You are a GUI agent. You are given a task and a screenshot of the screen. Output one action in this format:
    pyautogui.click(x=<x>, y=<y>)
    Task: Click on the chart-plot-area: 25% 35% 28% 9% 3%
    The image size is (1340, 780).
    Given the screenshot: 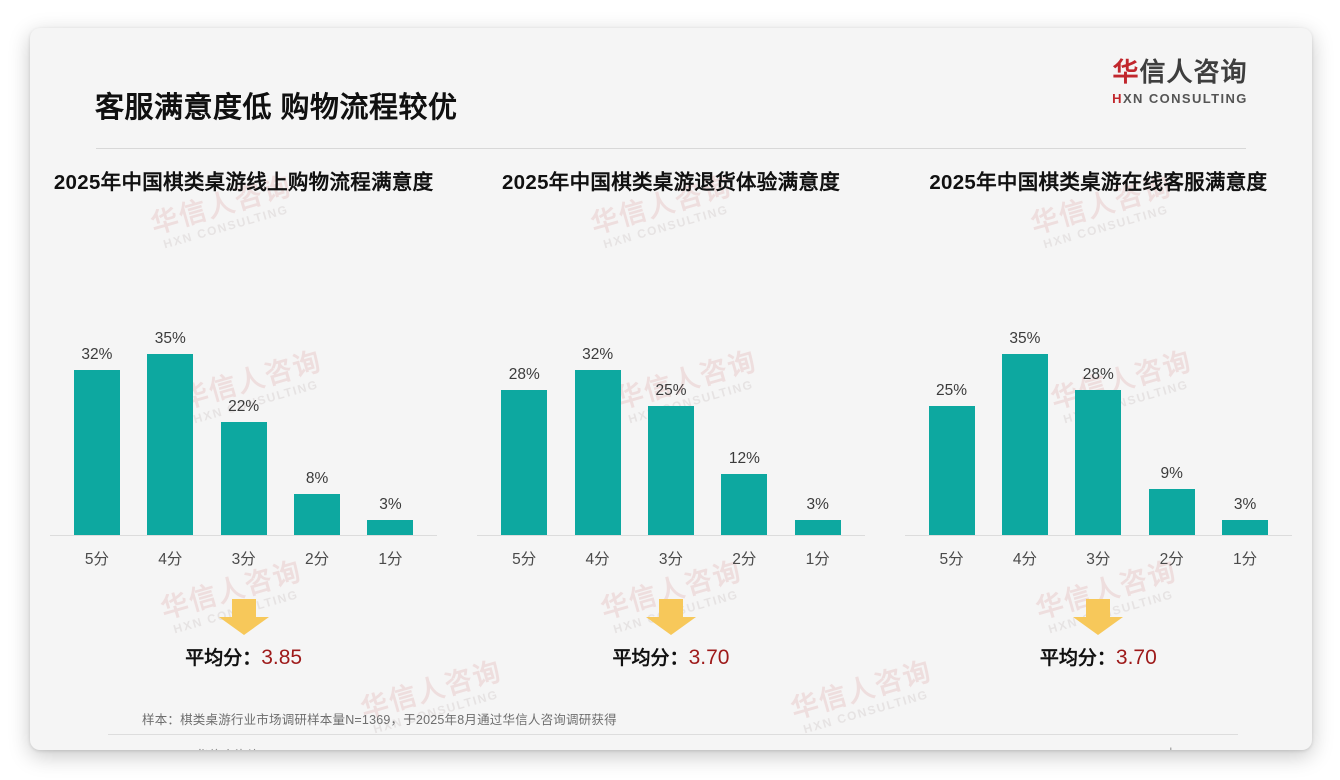 What is the action you would take?
    pyautogui.click(x=1098, y=411)
    